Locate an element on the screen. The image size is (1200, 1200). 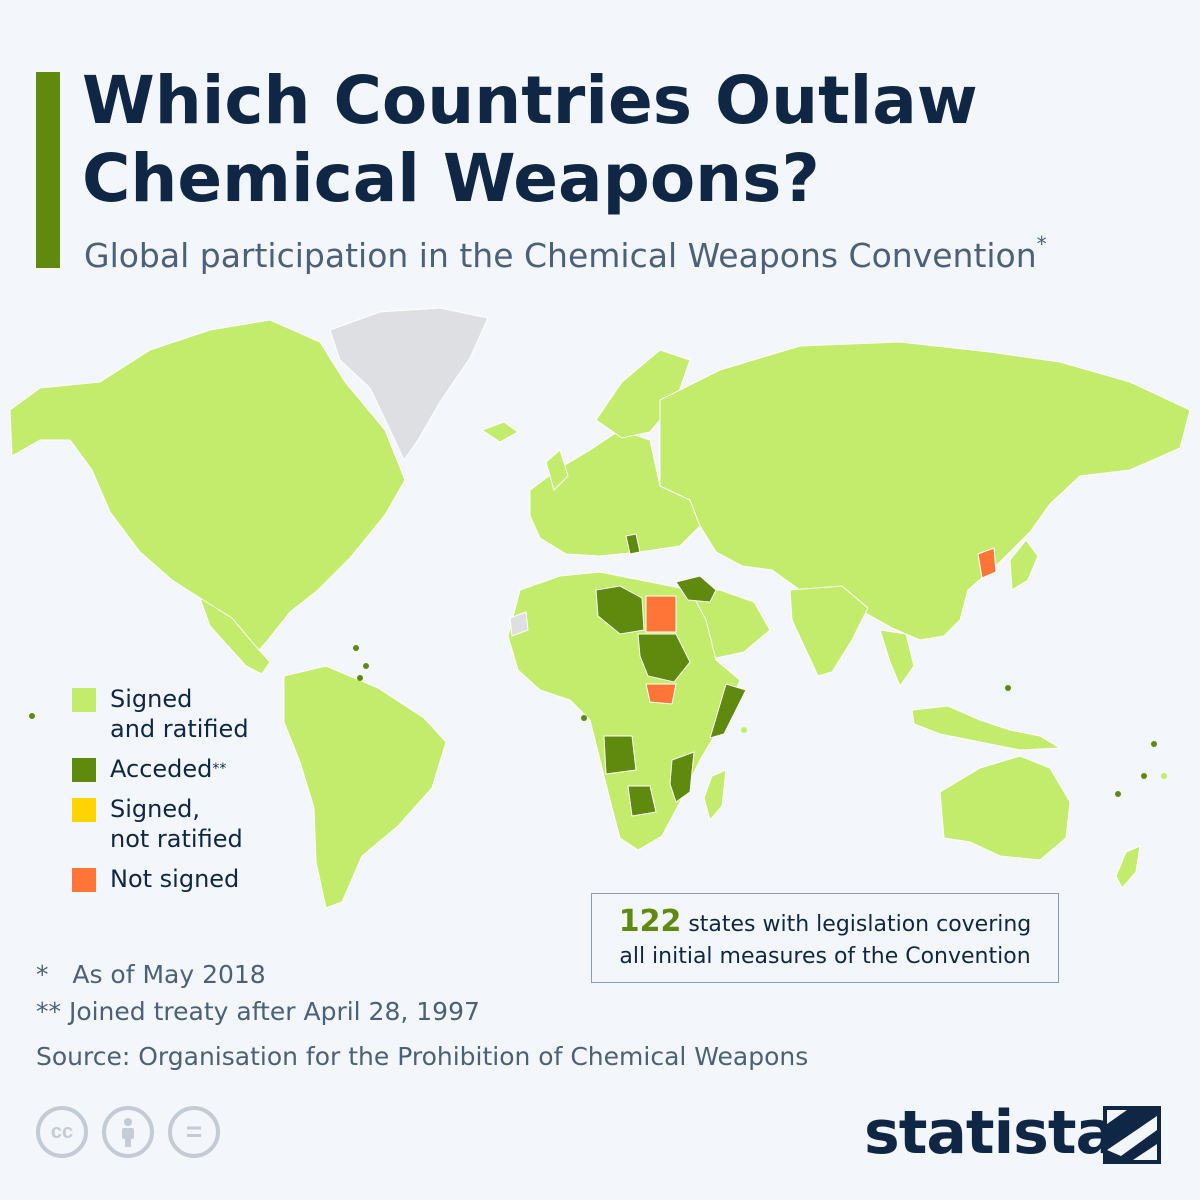
accent-bar is located at coordinates (48, 170).